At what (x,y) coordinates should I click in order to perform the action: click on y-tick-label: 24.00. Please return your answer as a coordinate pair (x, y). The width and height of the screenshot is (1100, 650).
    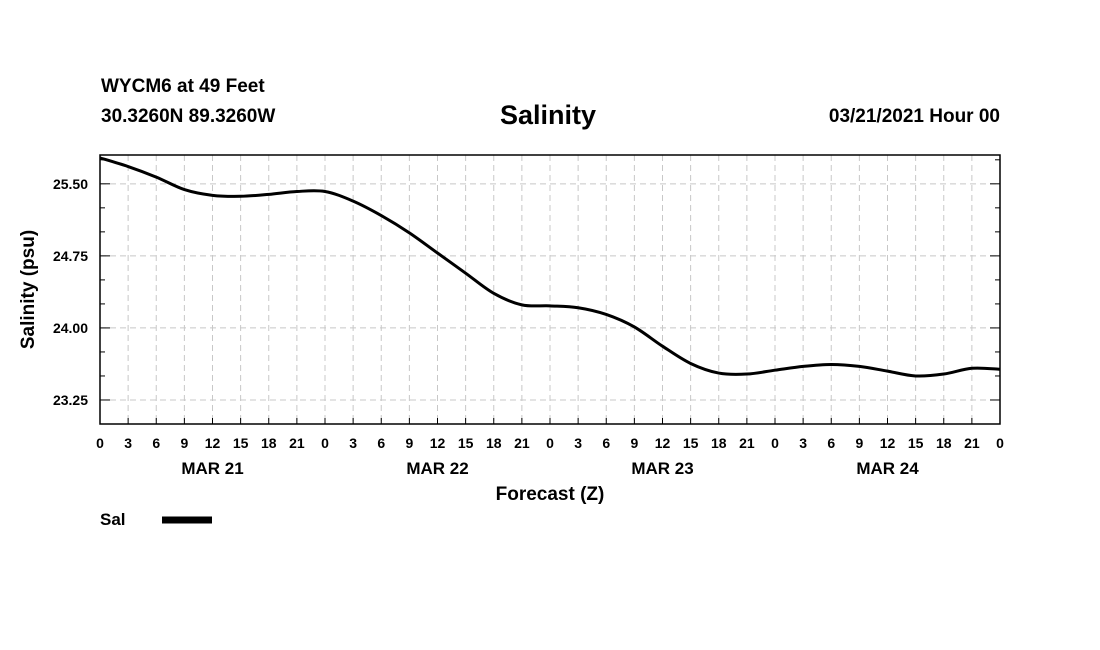
    Looking at the image, I should click on (70, 328).